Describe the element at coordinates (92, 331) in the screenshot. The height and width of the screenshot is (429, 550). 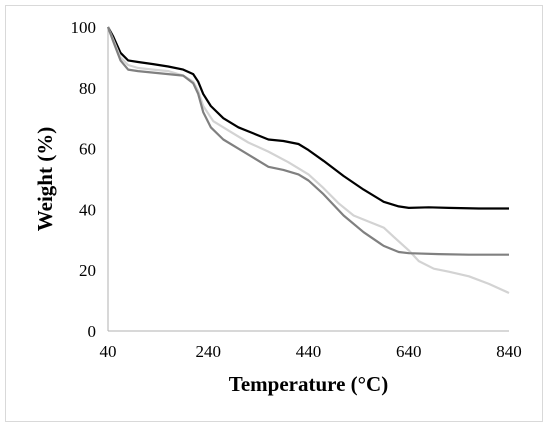
I see `y-tick-label: 0` at that location.